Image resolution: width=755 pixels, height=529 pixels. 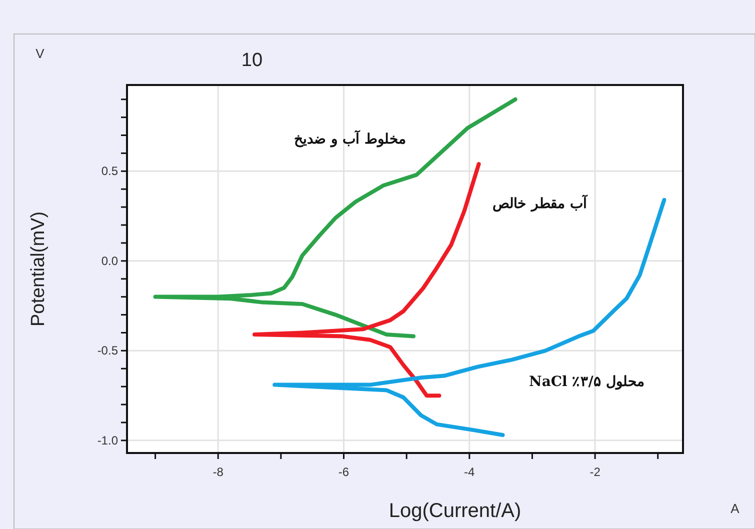 I want to click on y-axis-title: Potential(mV), so click(x=38, y=269).